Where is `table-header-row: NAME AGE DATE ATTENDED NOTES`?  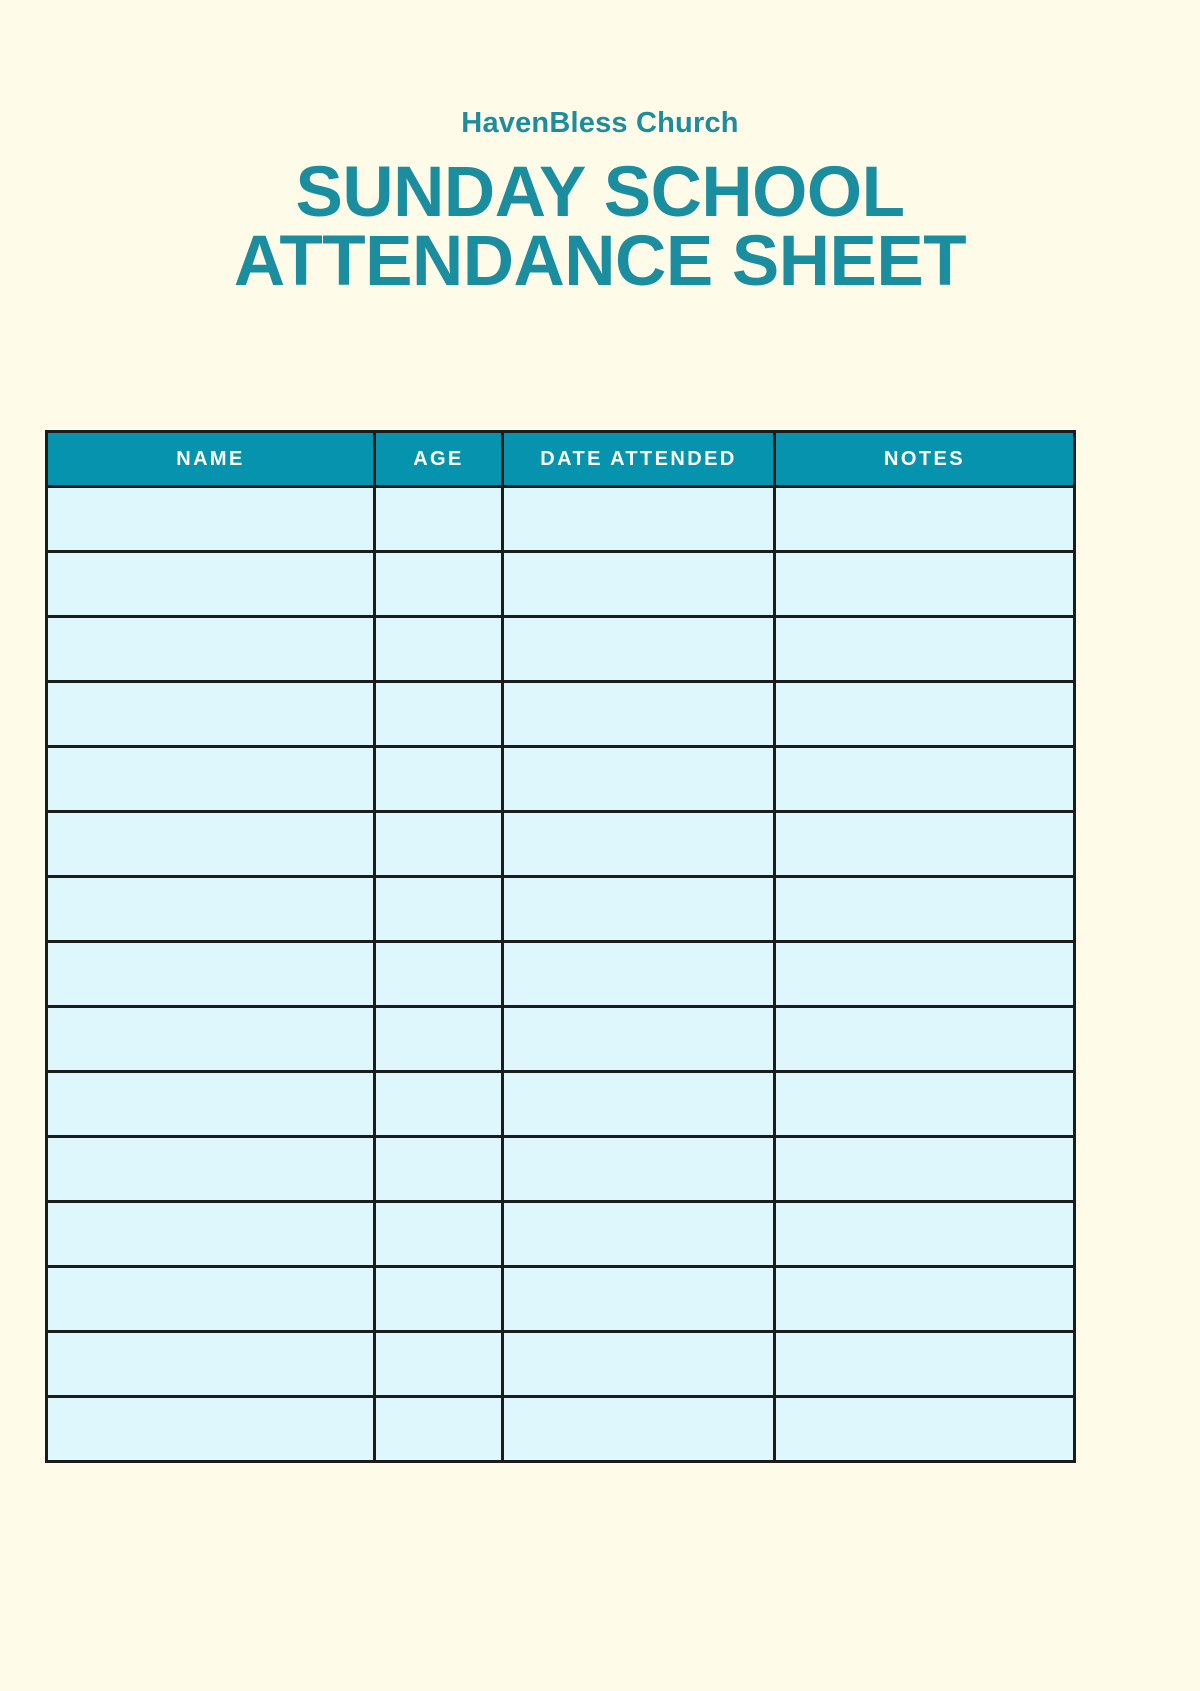 table-header-row: NAME AGE DATE ATTENDED NOTES is located at coordinates (560, 459).